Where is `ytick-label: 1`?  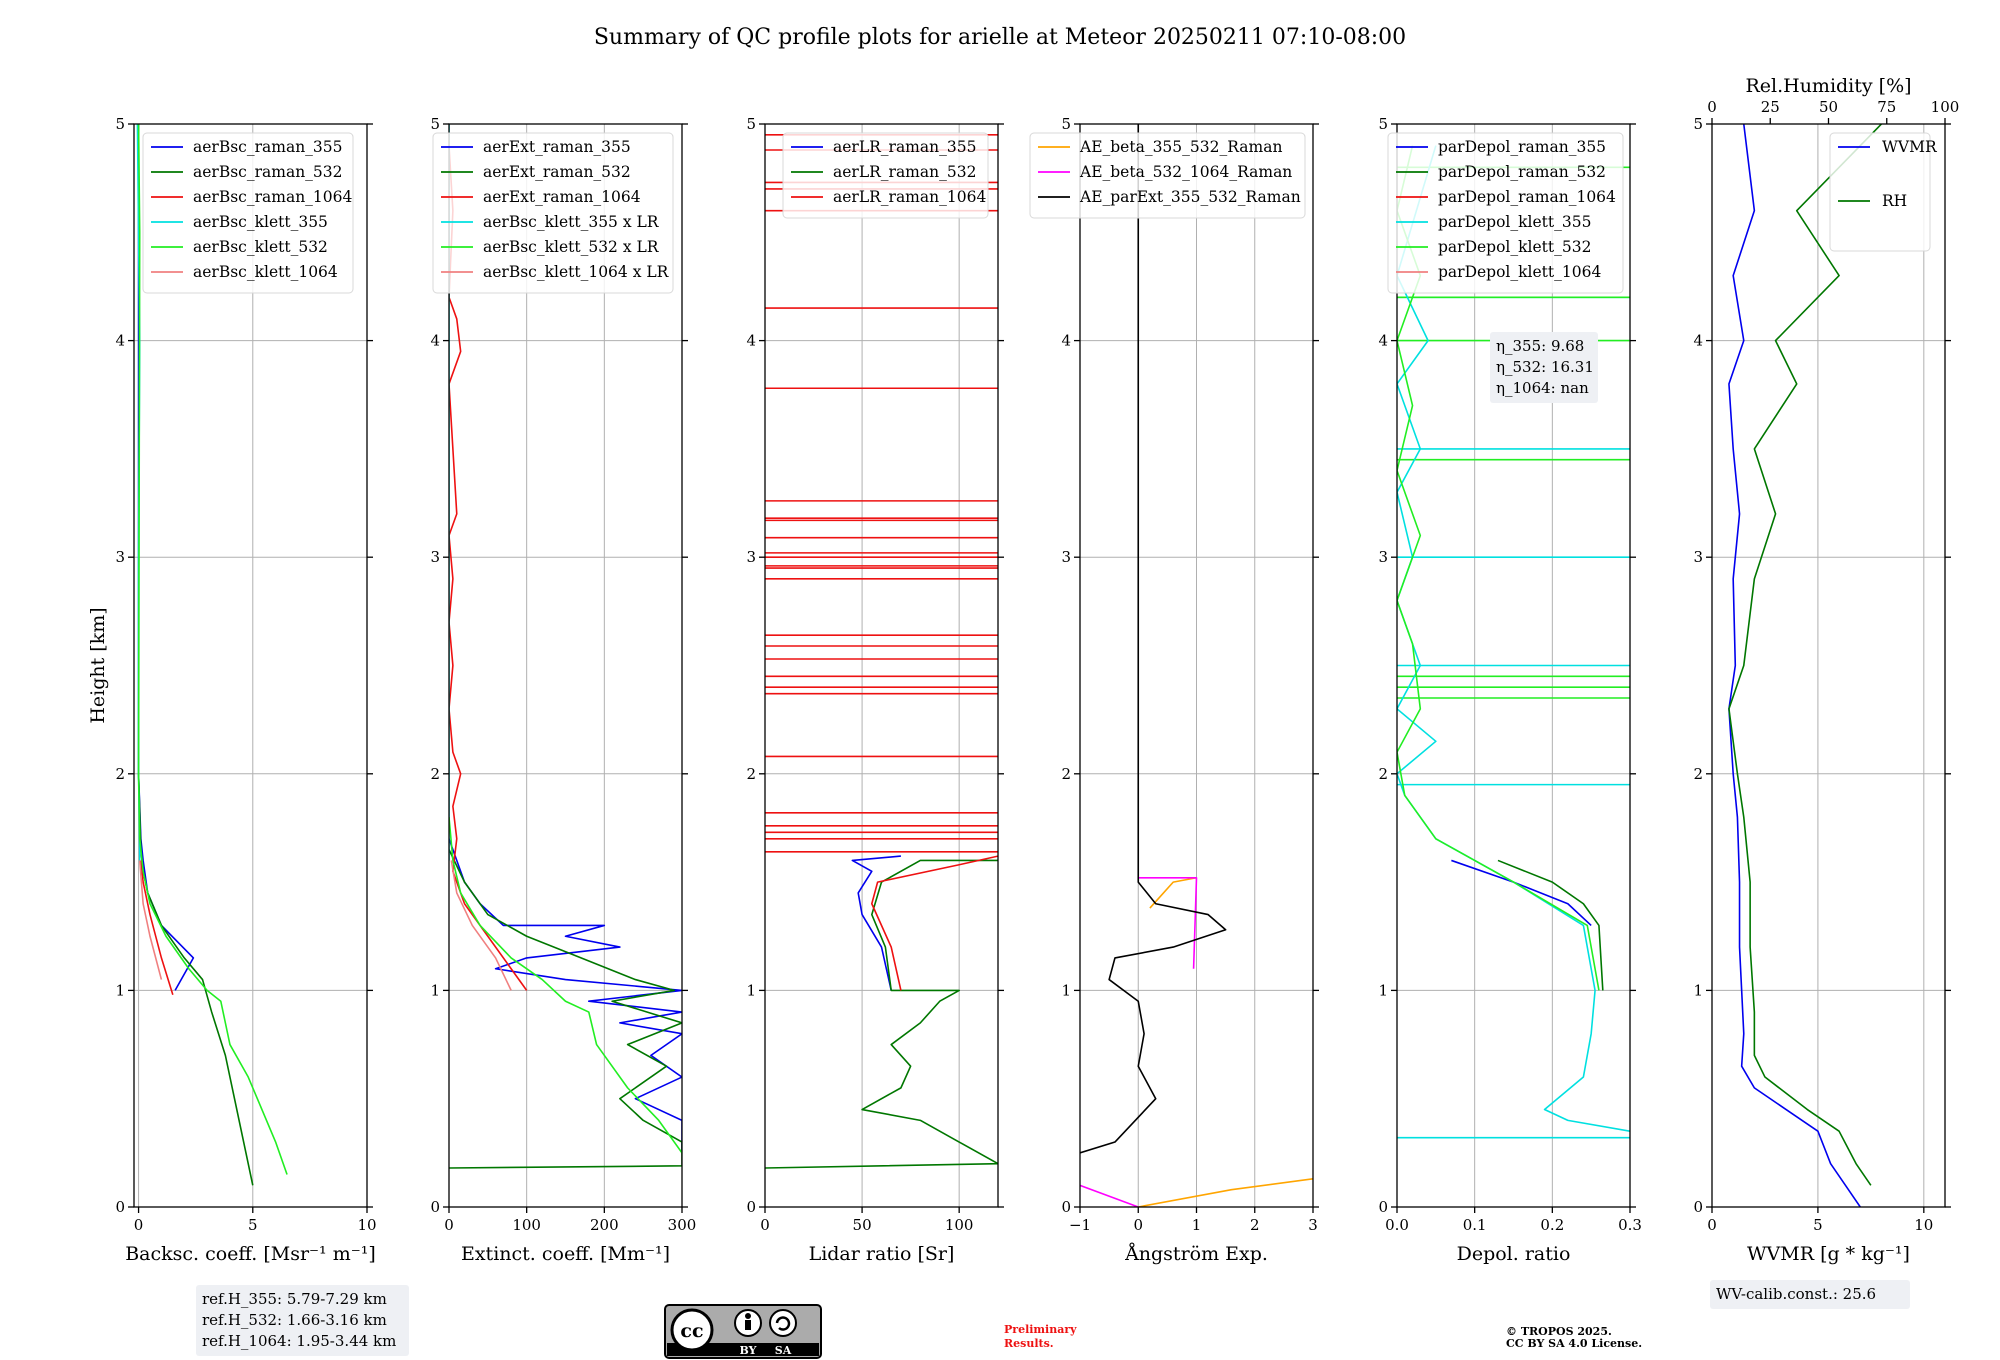 ytick-label: 1 is located at coordinates (1383, 990).